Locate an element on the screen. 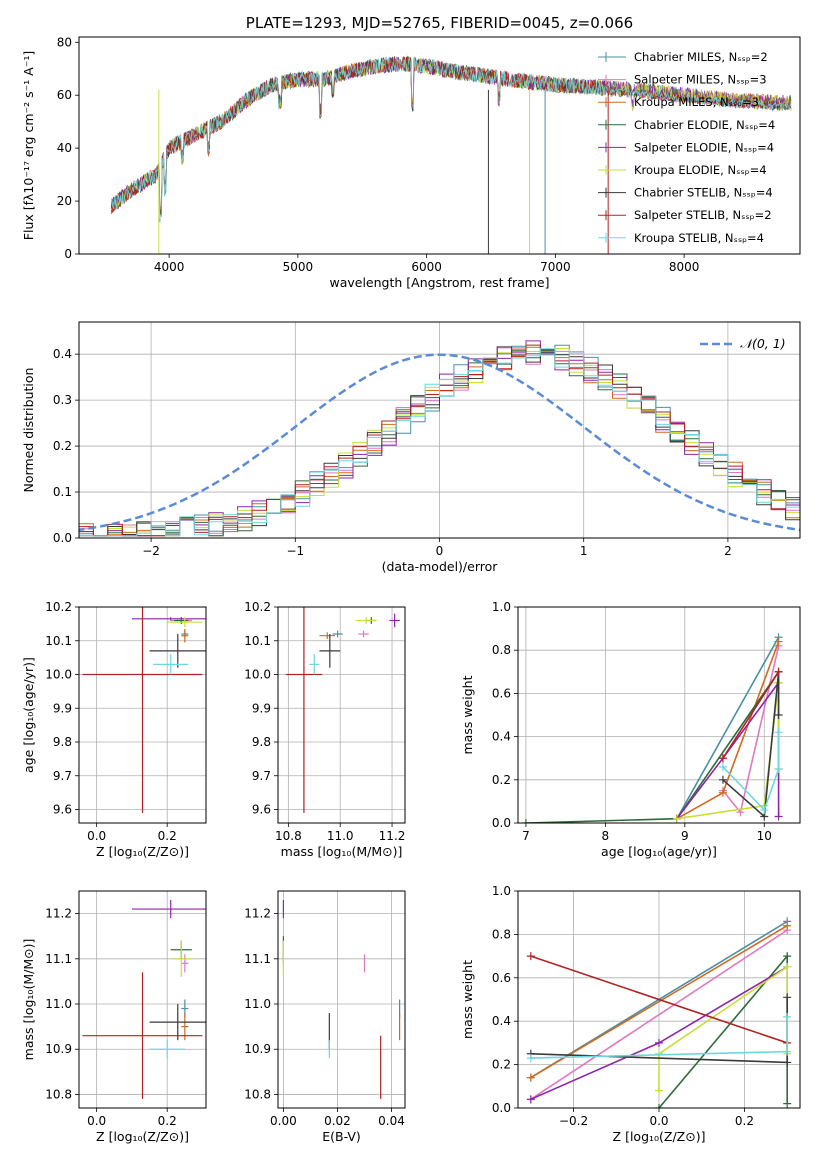 The image size is (819, 1170). y-tick-label: 10.2 is located at coordinates (257, 607).